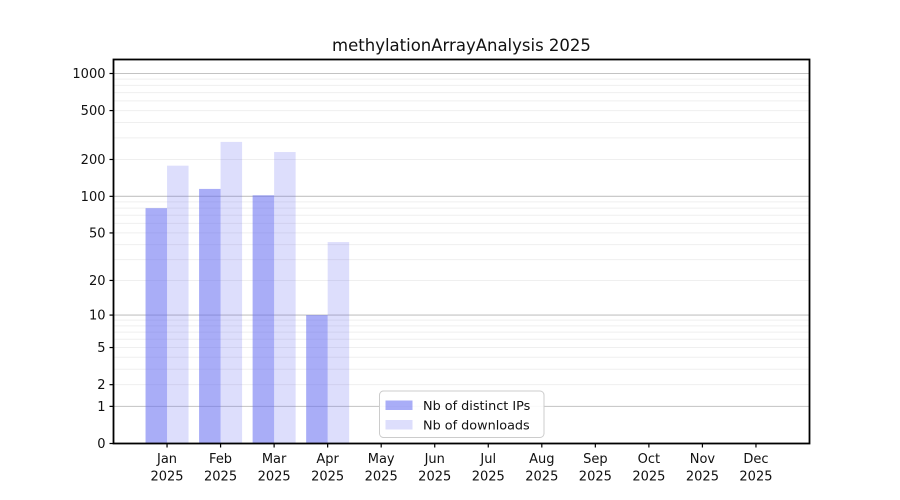  What do you see at coordinates (156, 326) in the screenshot?
I see `bar-distinct-ips-jan` at bounding box center [156, 326].